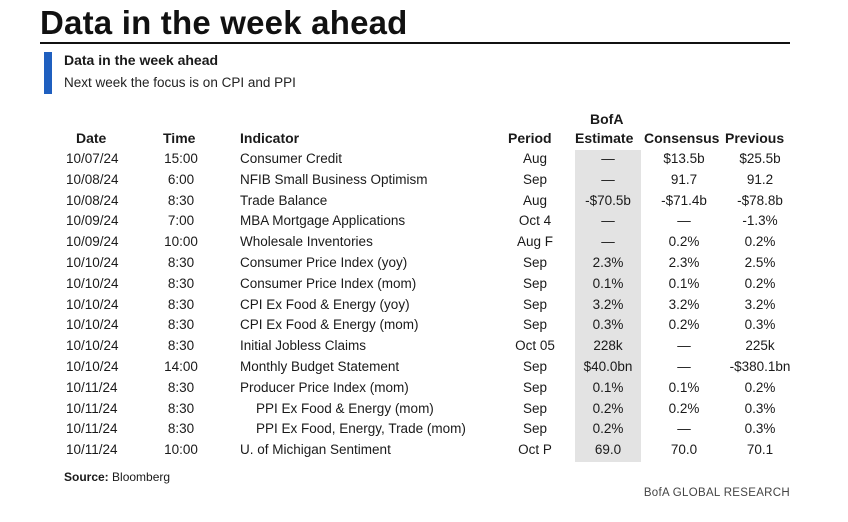  I want to click on cell-indicator: Consumer Price Index (mom), so click(328, 283).